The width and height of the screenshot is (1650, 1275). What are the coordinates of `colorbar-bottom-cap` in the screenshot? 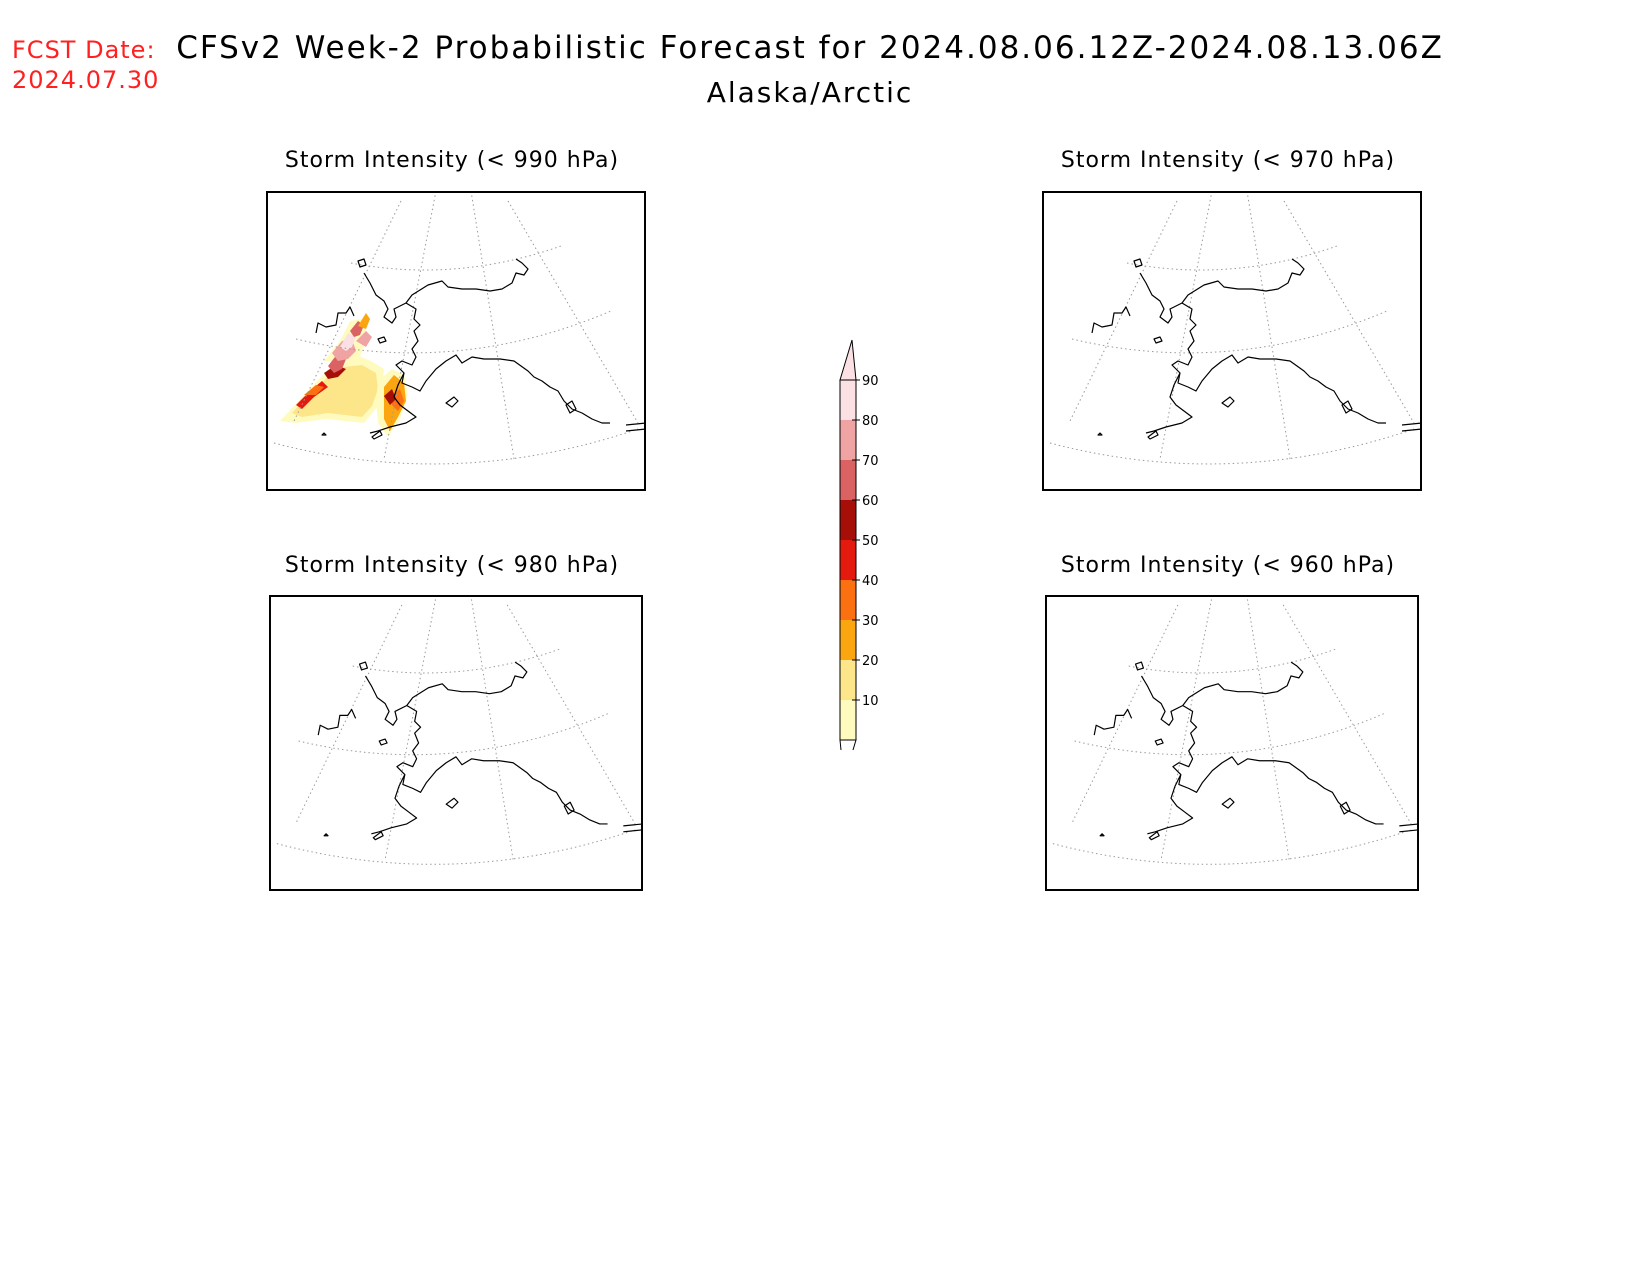 It's located at (848, 760).